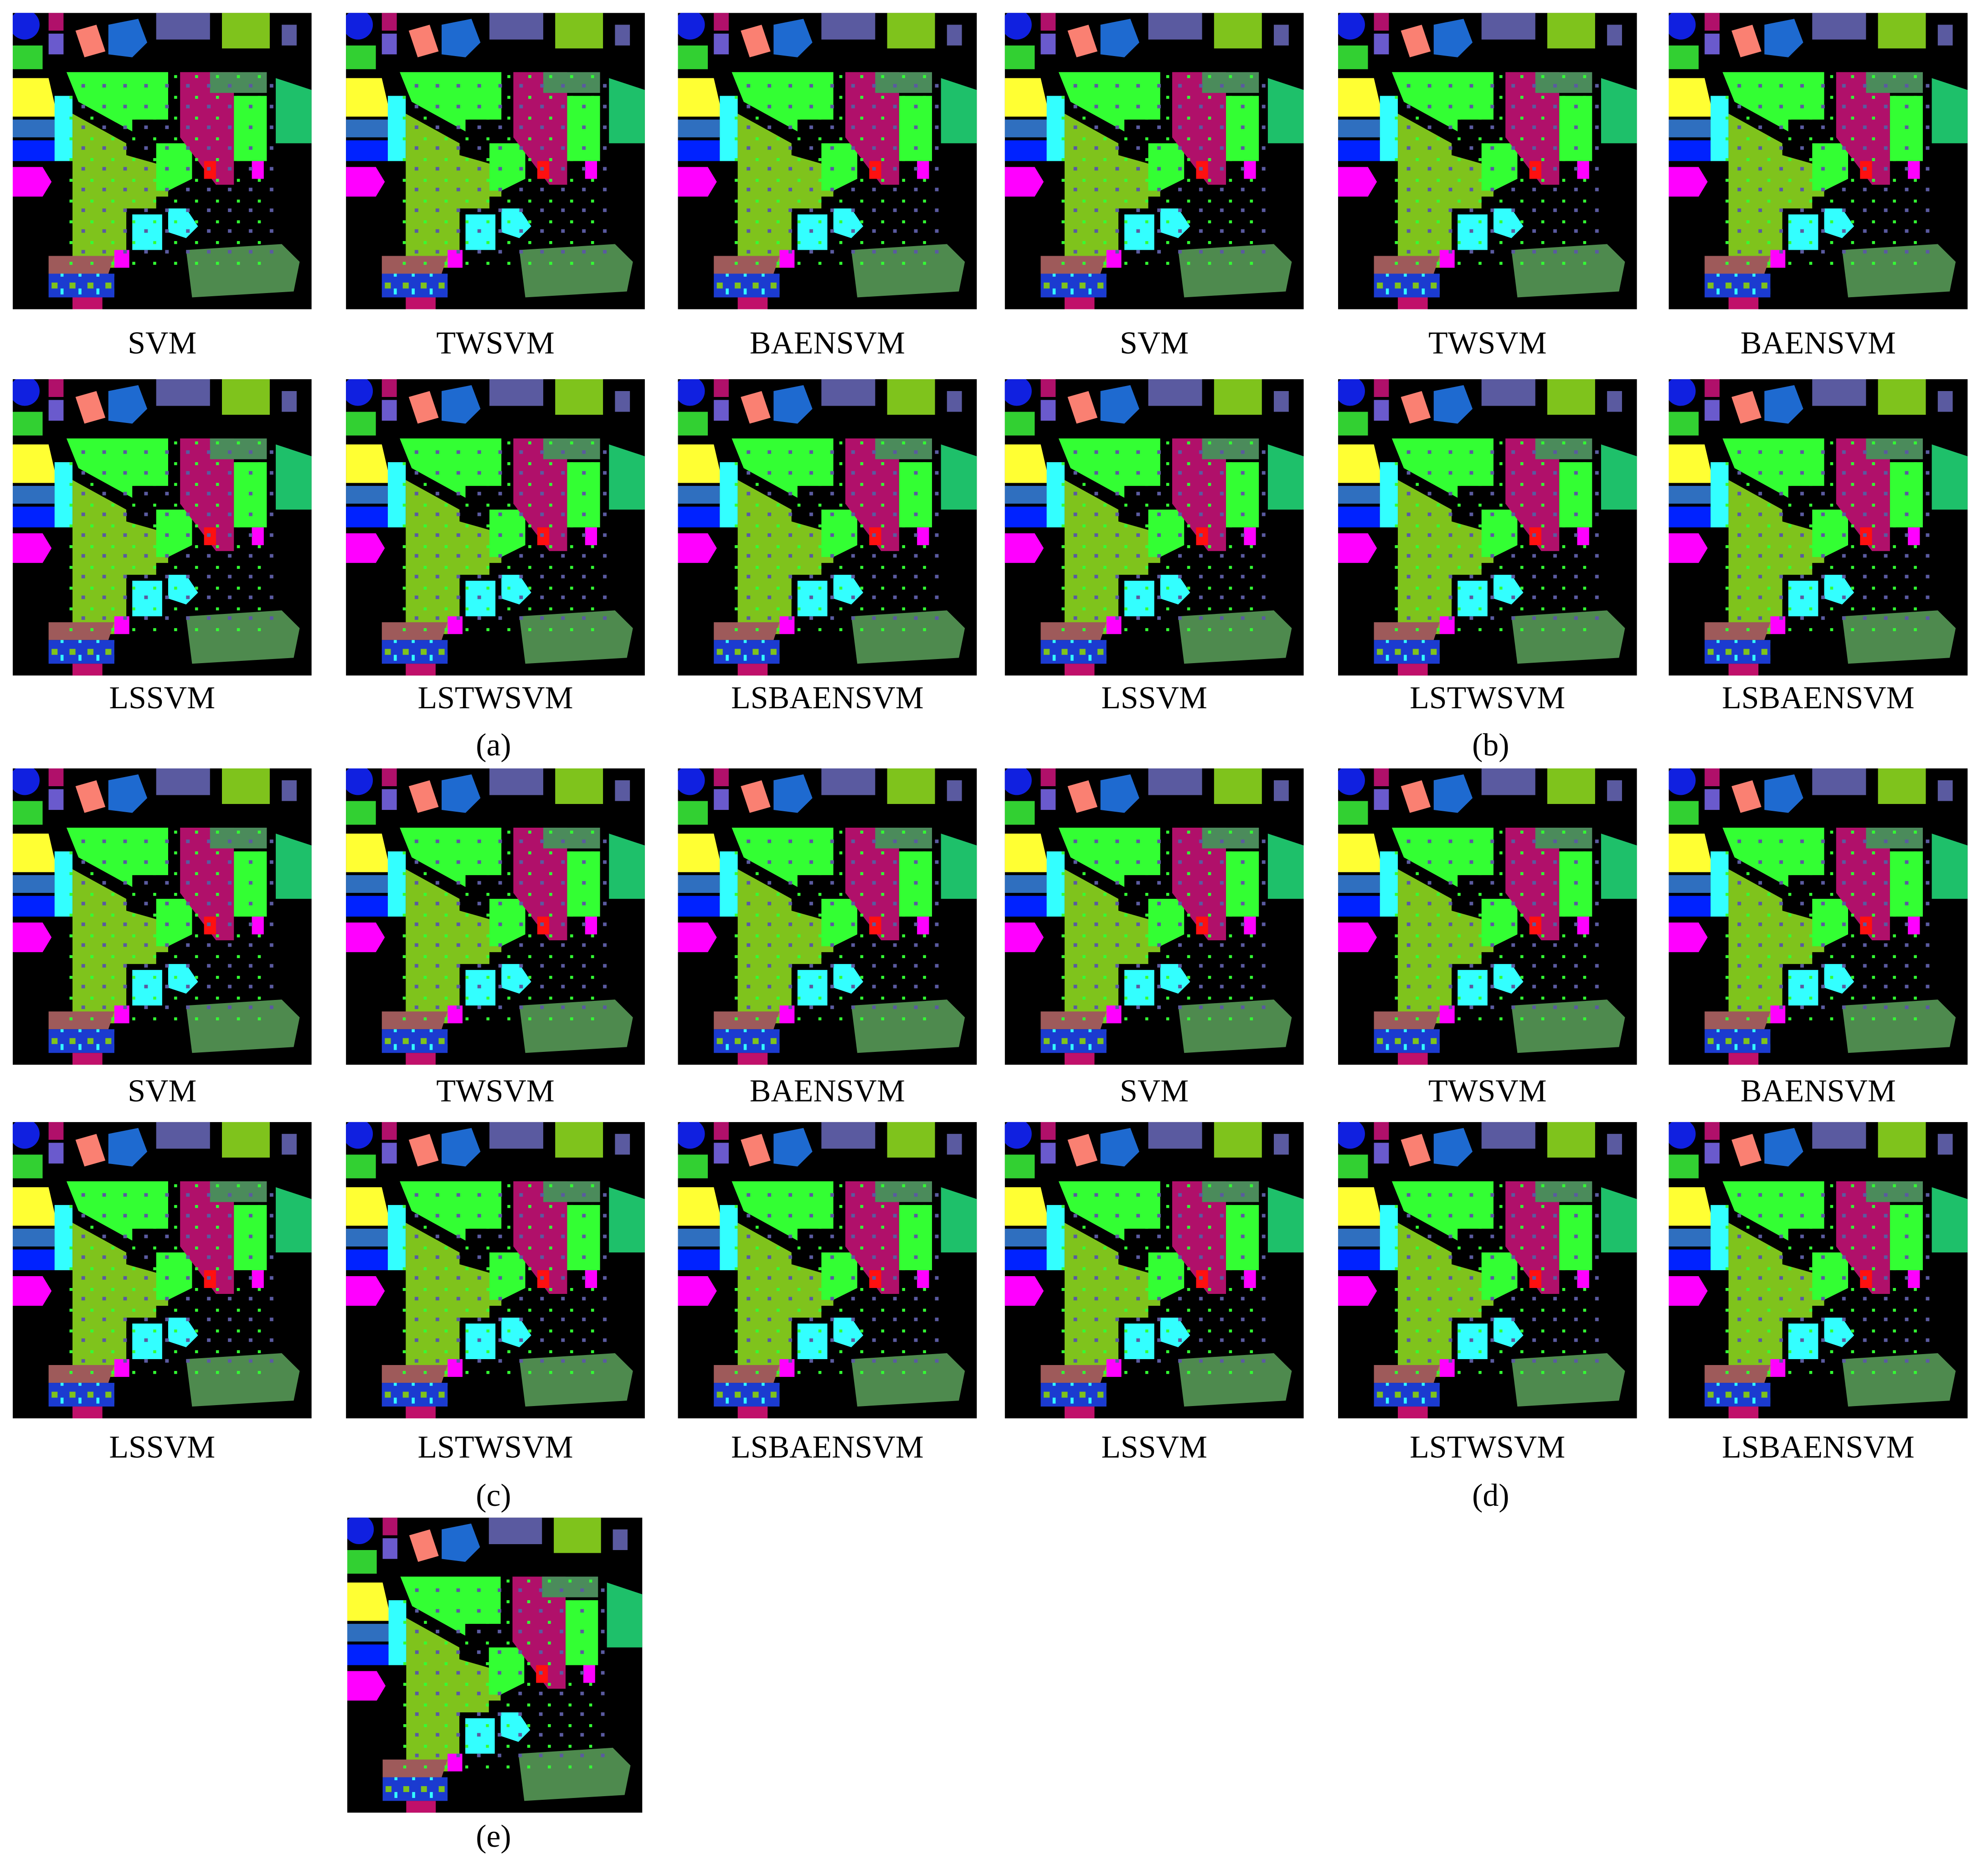 The image size is (1988, 1865). Describe the element at coordinates (493, 744) in the screenshot. I see `panel-label: (a)` at that location.